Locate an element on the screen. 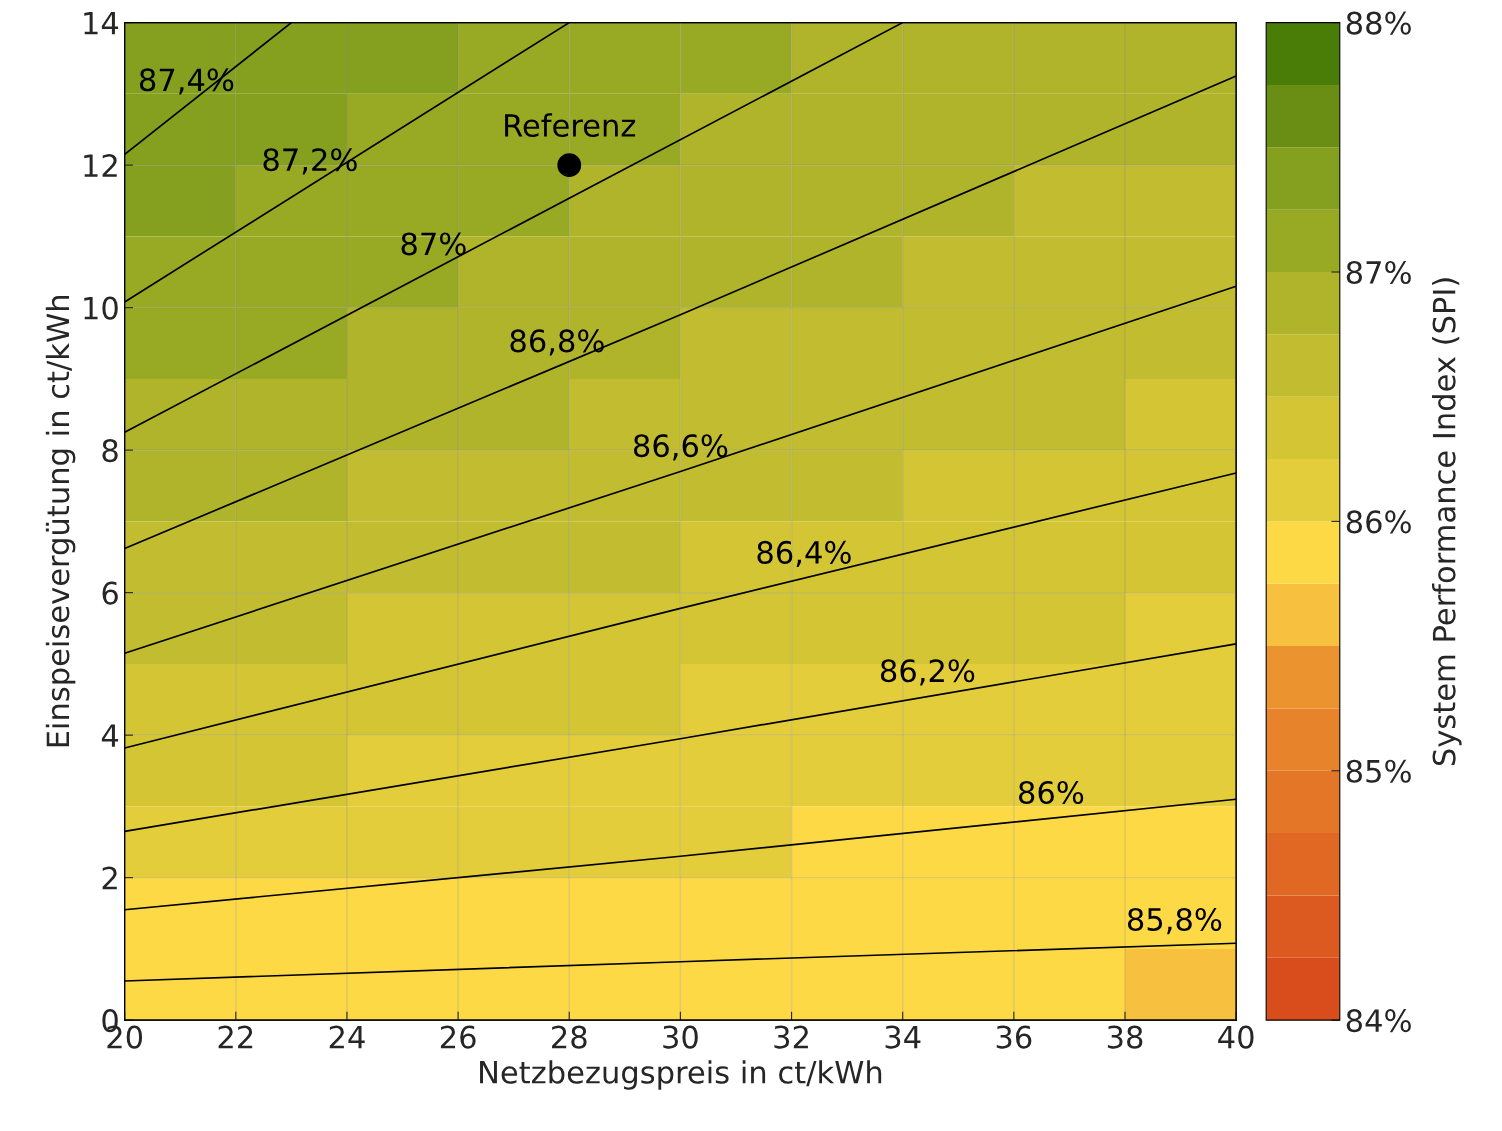  color-bar-title: System Performance Index (SPI) is located at coordinates (1447, 522).